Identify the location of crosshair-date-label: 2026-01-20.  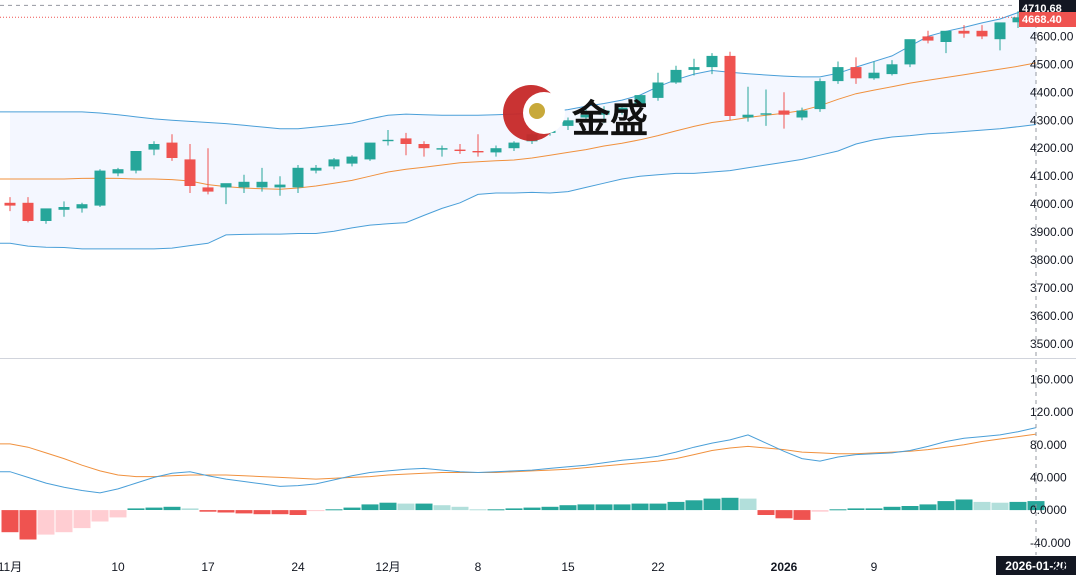
(1036, 566).